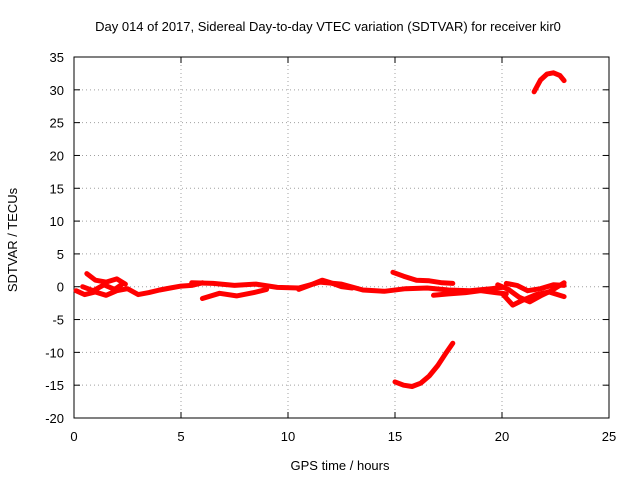 This screenshot has width=640, height=480. What do you see at coordinates (340, 465) in the screenshot?
I see `x-axis-label: GPS time / hours` at bounding box center [340, 465].